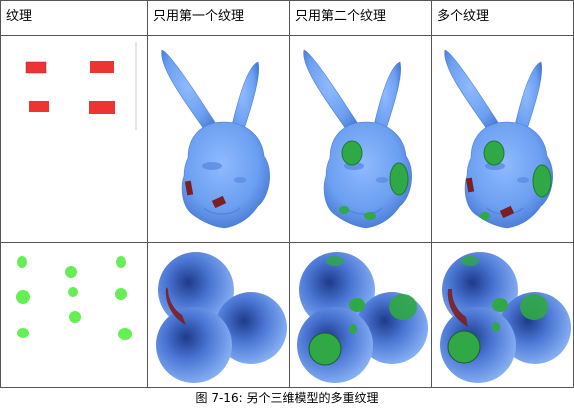  What do you see at coordinates (19, 16) in the screenshot?
I see `header-texture: 纹理` at bounding box center [19, 16].